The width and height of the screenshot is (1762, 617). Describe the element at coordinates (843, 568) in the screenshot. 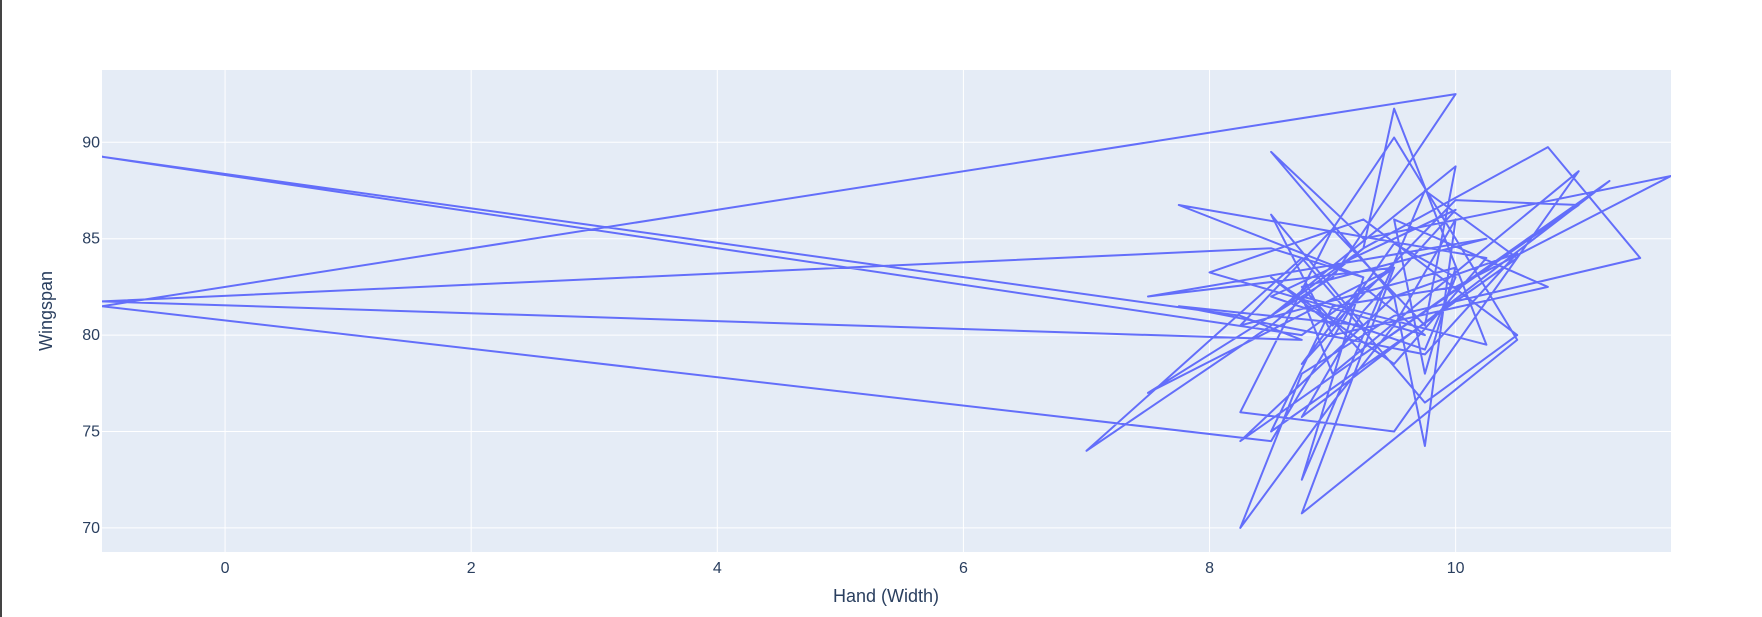

I see `x-tick-labels: 0 2 4 6 8 10` at that location.